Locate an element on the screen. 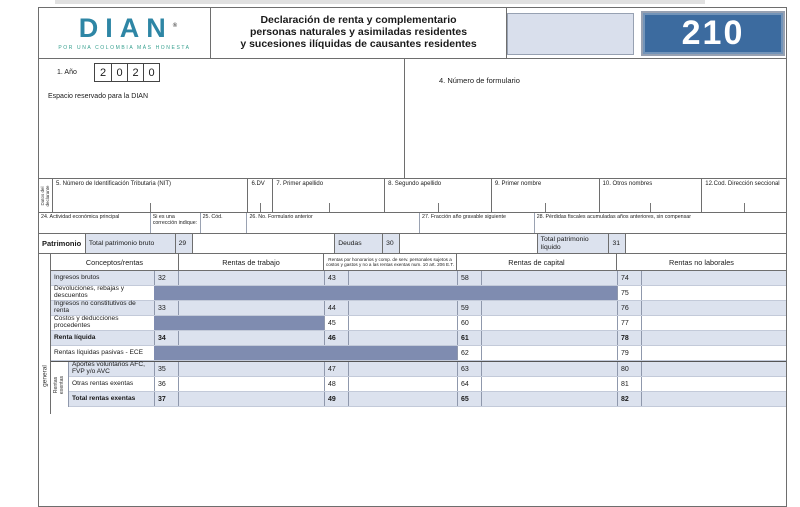  form-code-badge: 210 is located at coordinates (713, 33).